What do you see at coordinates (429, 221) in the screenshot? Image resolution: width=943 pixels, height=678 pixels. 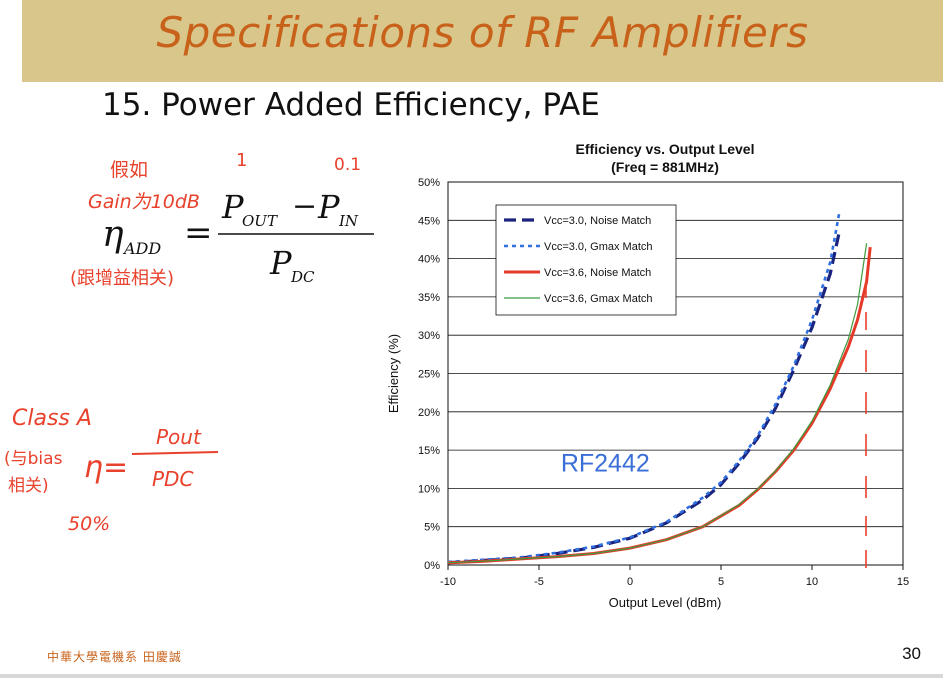 I see `y-tick-label: 45%` at bounding box center [429, 221].